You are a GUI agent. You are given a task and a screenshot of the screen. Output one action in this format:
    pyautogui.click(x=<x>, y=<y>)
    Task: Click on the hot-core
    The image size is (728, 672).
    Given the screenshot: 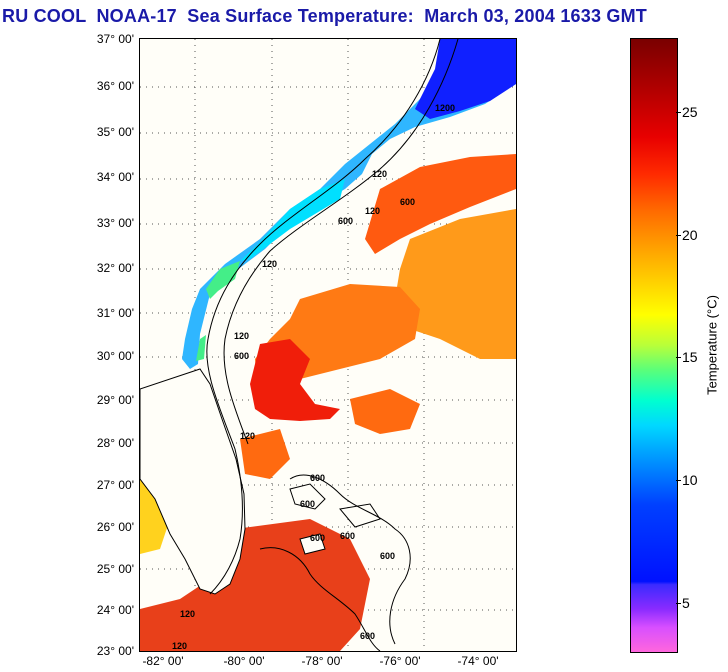 What is the action you would take?
    pyautogui.click(x=295, y=380)
    